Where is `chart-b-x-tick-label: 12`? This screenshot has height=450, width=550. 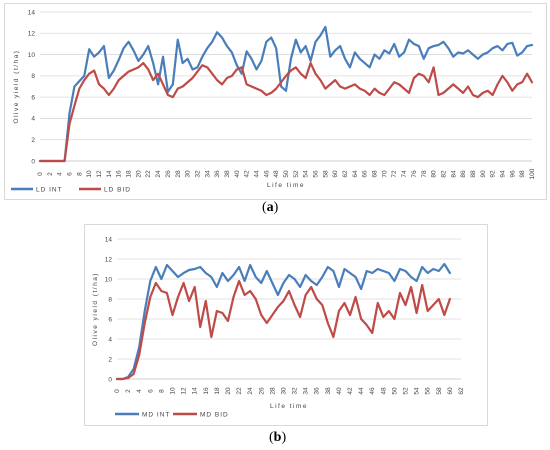
chart-b-x-tick-label: 12 is located at coordinates (184, 391).